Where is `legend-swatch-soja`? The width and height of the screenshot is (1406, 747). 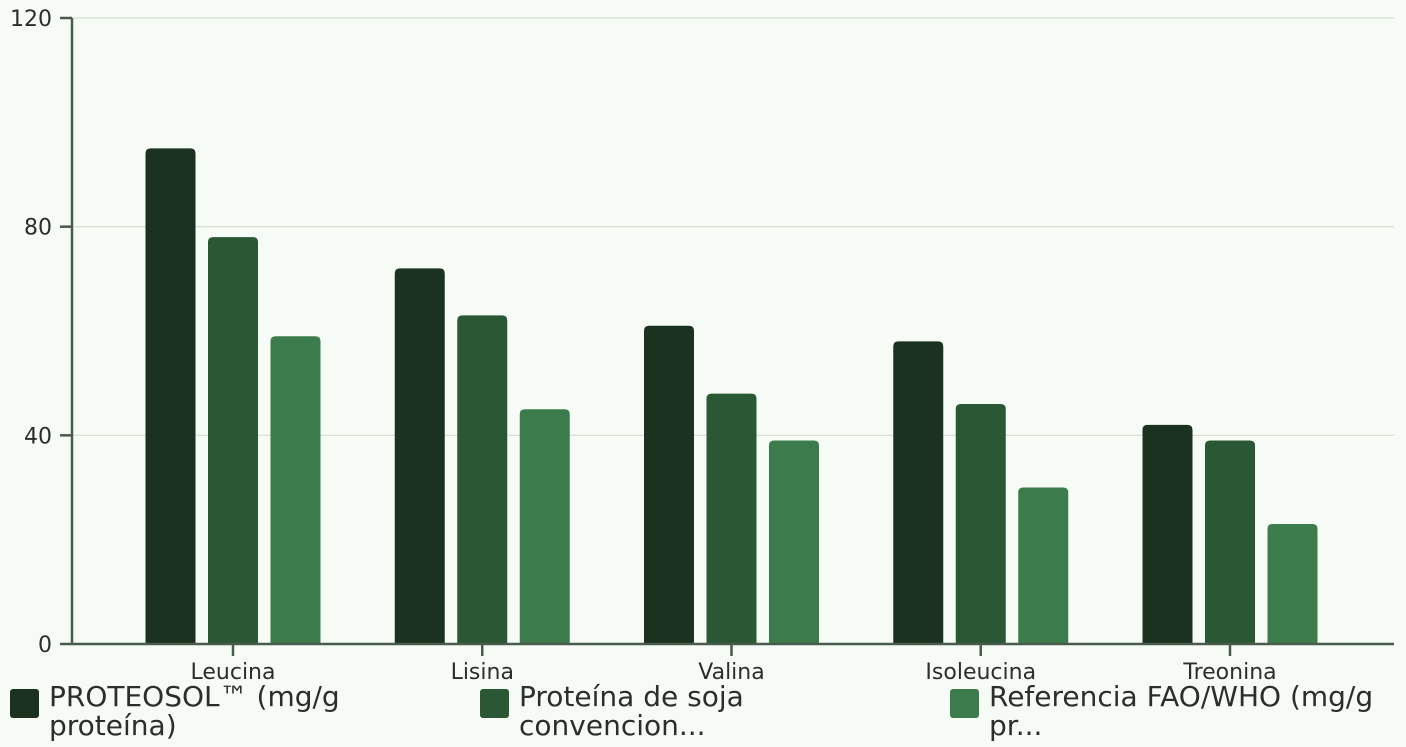 legend-swatch-soja is located at coordinates (494, 703).